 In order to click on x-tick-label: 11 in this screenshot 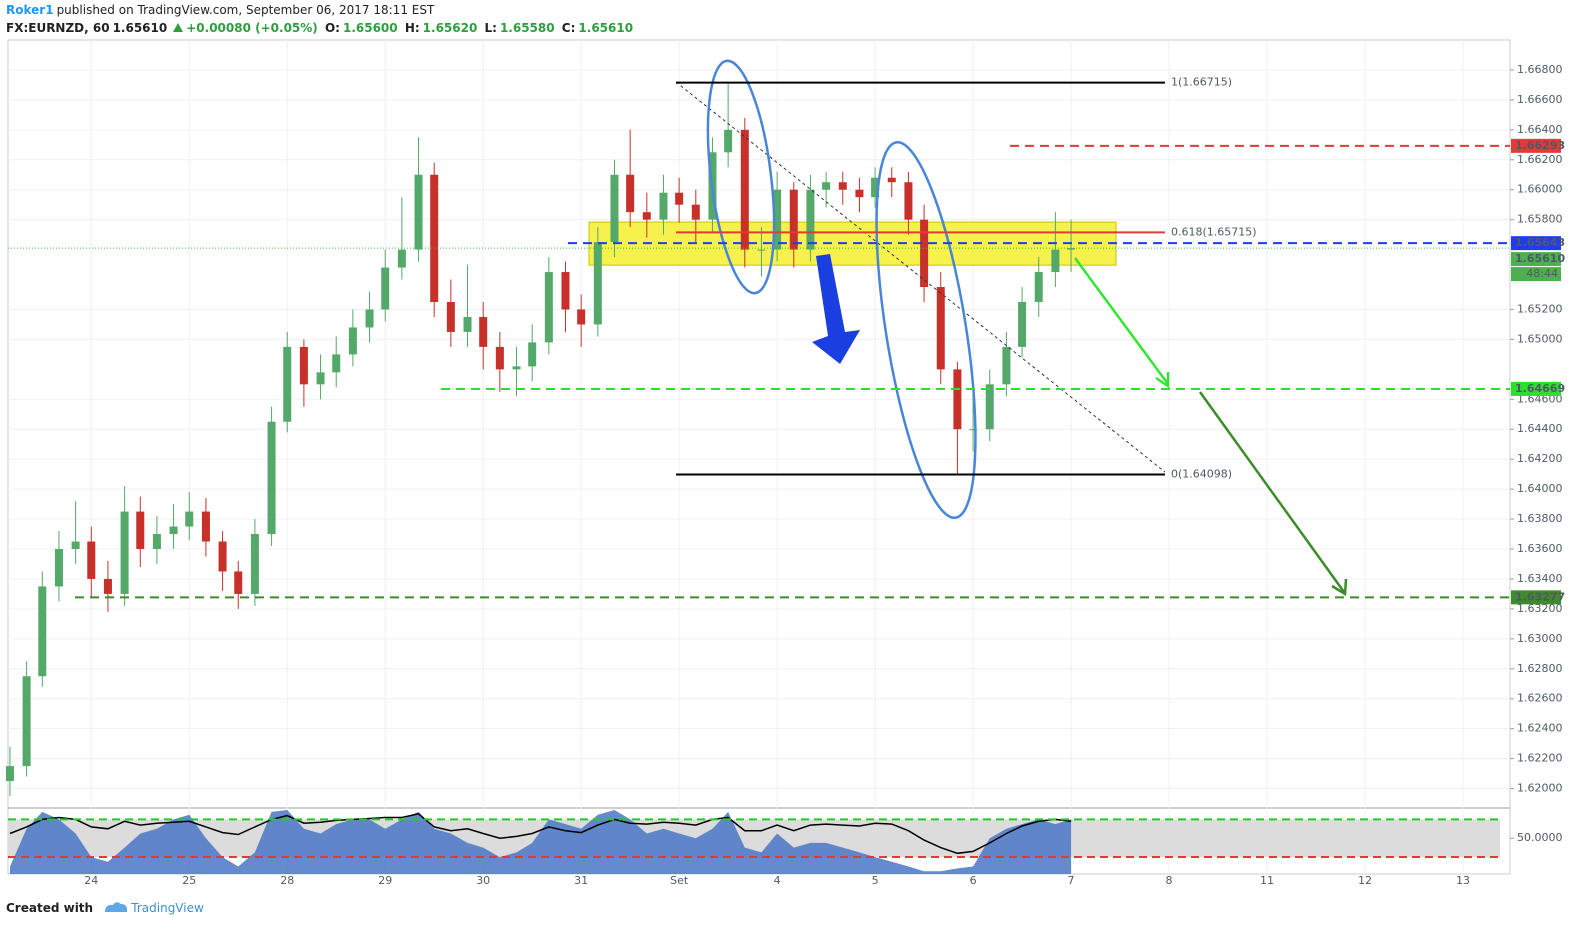, I will do `click(1267, 880)`.